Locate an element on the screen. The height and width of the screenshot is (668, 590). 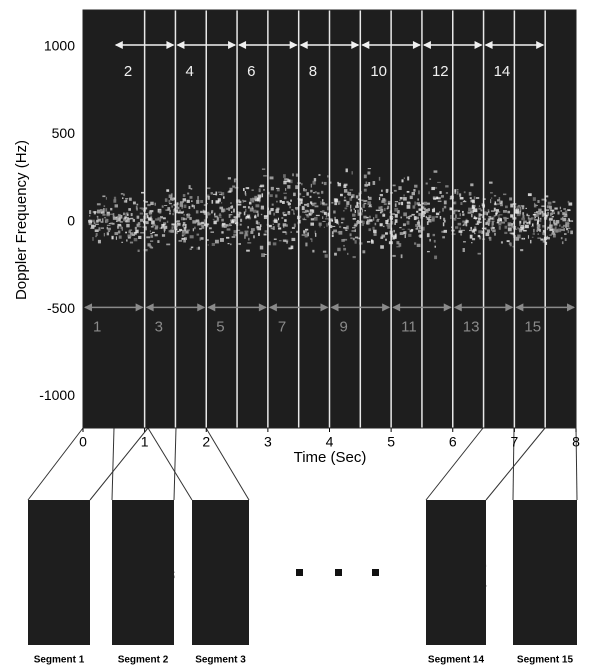
thumbnail is located at coordinates (143, 572).